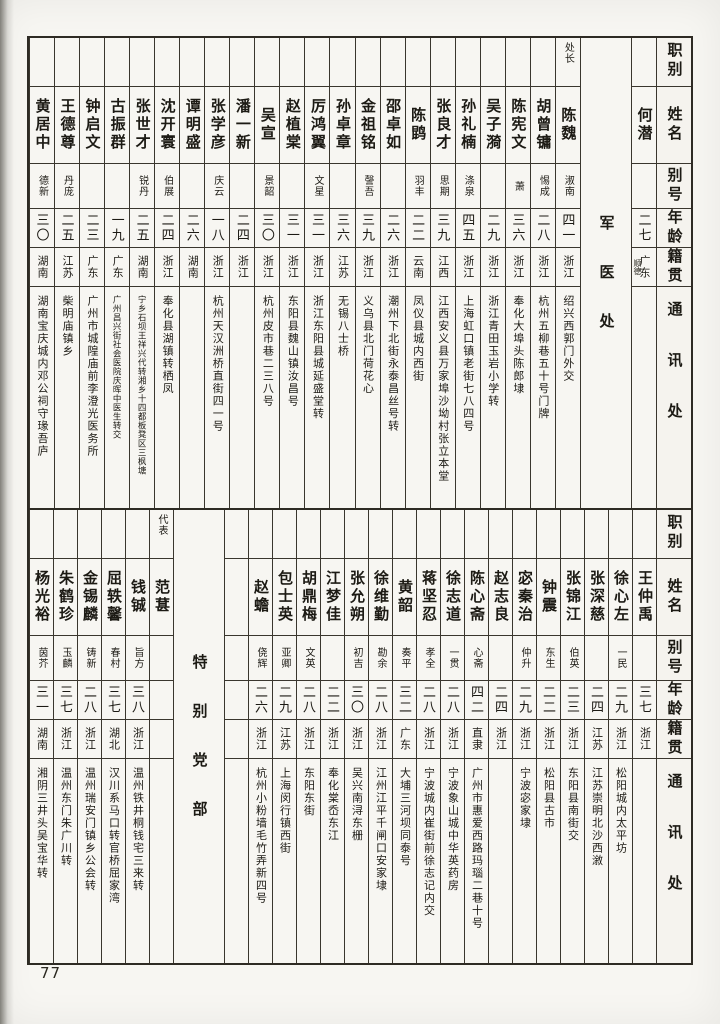  I want to click on name-cell: 张良才, so click(442, 125).